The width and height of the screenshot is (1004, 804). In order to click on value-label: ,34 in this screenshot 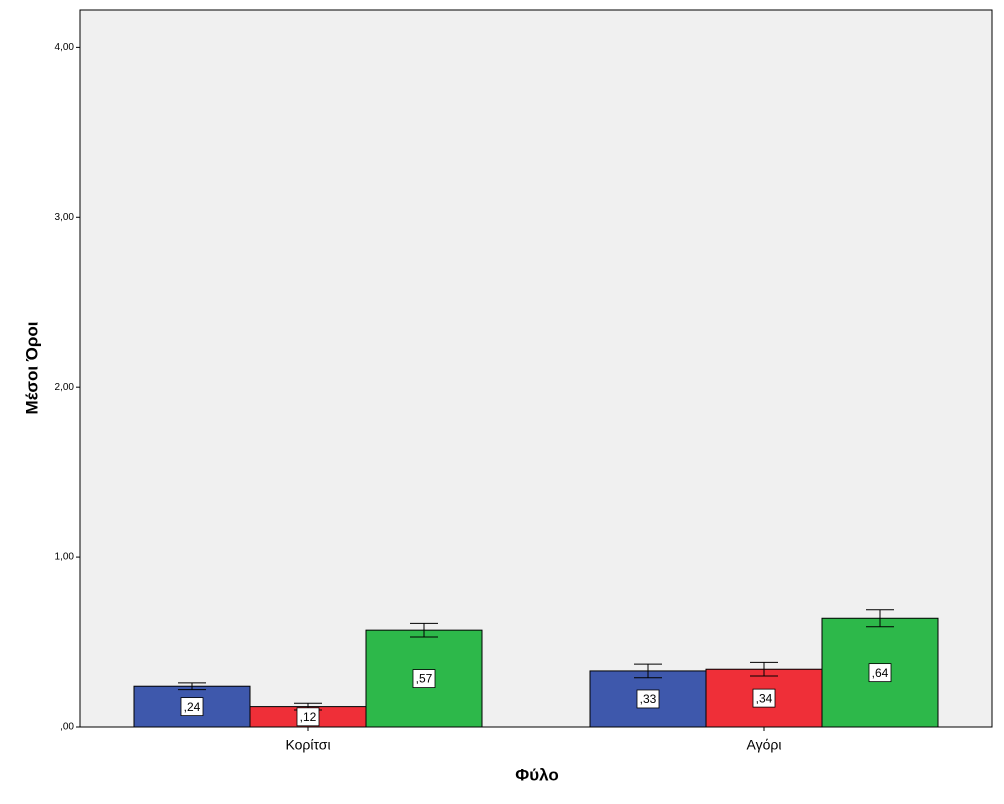, I will do `click(764, 698)`.